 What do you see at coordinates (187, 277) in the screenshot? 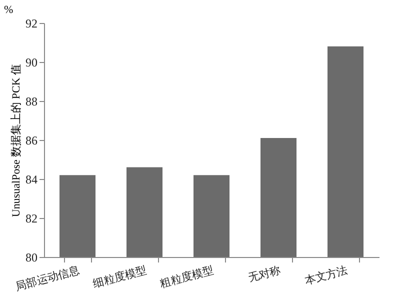
I see `x-tick-label: 粗粒度模型` at bounding box center [187, 277].